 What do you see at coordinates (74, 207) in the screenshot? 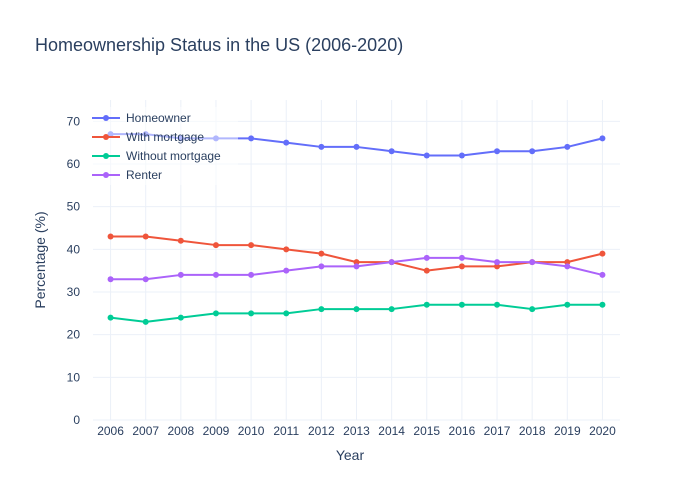
I see `y-tick-label: 50` at bounding box center [74, 207].